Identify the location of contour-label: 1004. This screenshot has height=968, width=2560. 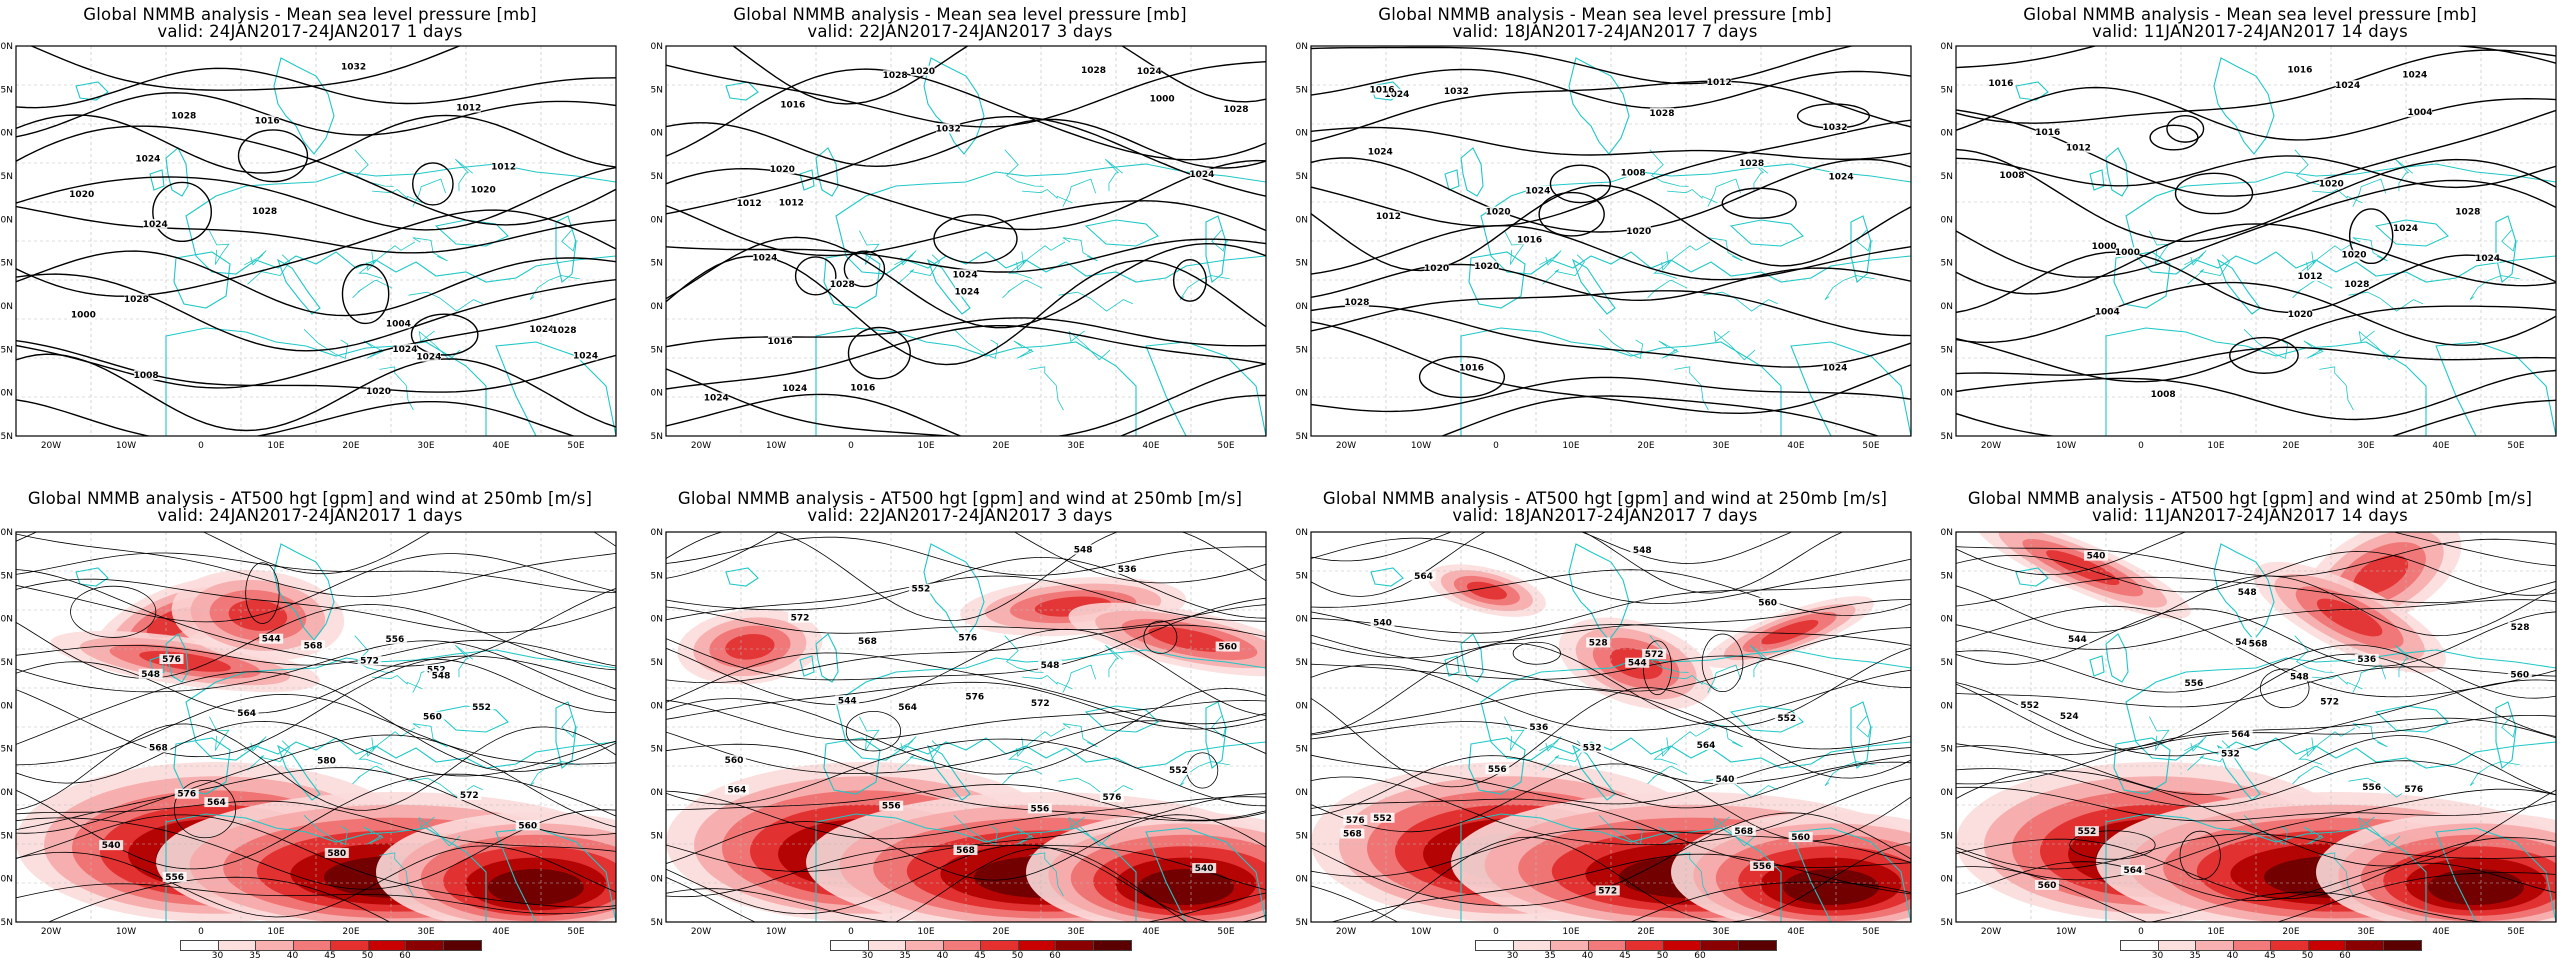
(2107, 312).